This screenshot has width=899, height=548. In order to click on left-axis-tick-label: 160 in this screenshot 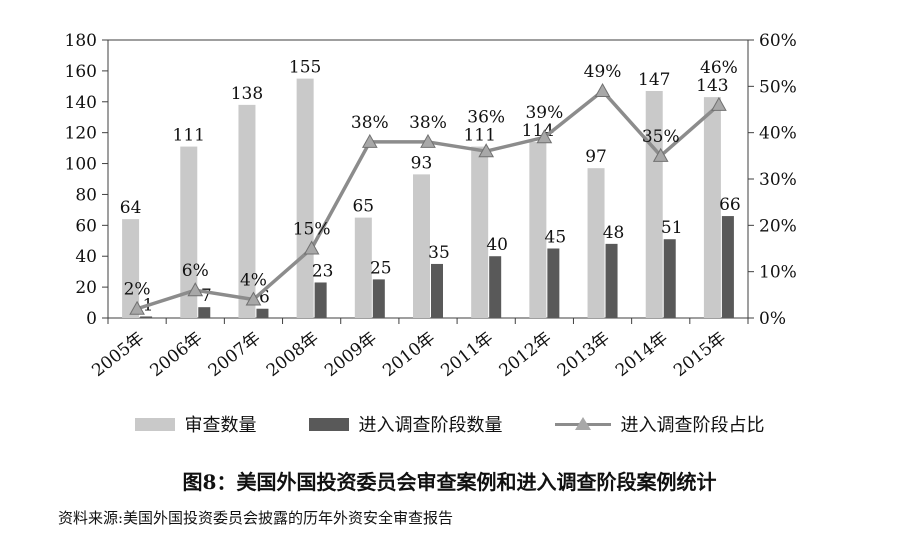, I will do `click(81, 72)`.